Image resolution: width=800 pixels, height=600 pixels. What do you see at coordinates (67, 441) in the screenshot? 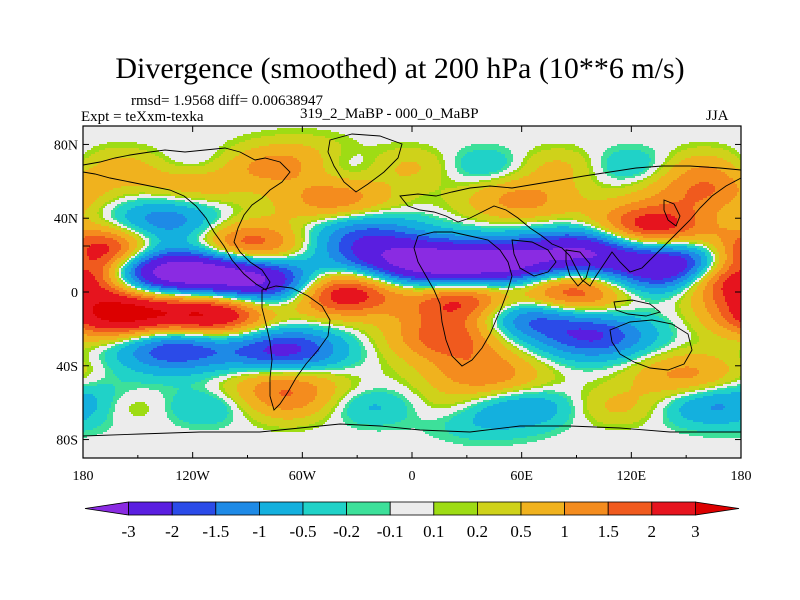
I see `y-tick-label: 80S` at bounding box center [67, 441].